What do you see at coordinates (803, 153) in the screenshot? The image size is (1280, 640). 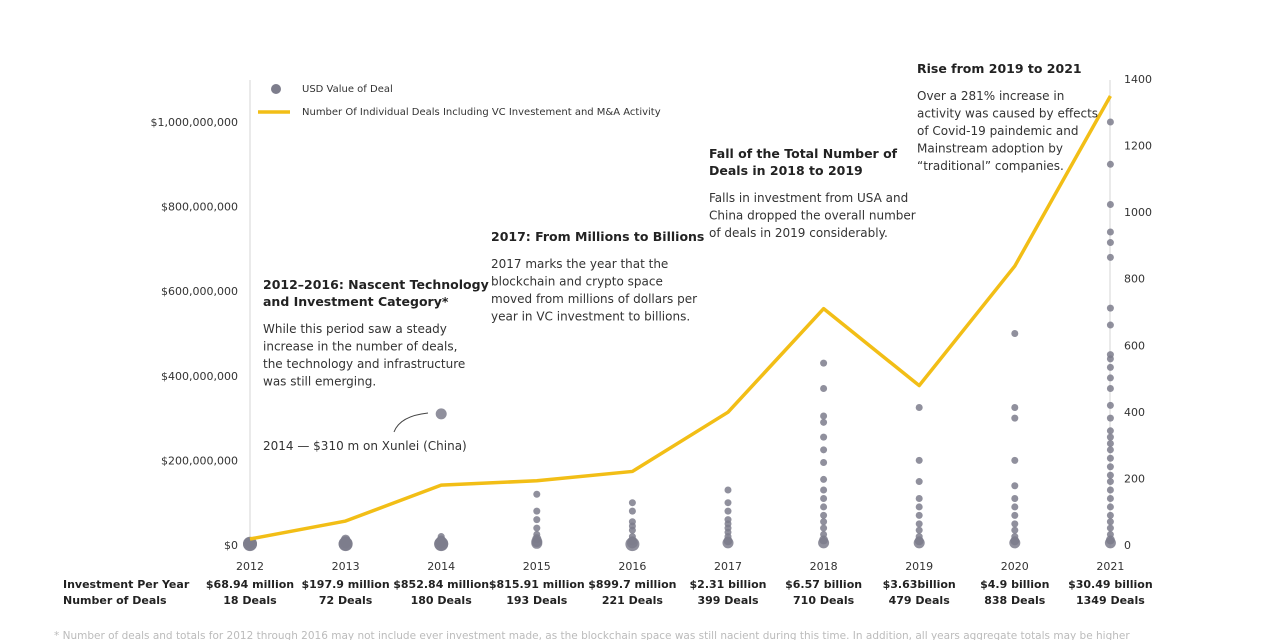 I see `annotation-title: Fall of the Total Number of` at bounding box center [803, 153].